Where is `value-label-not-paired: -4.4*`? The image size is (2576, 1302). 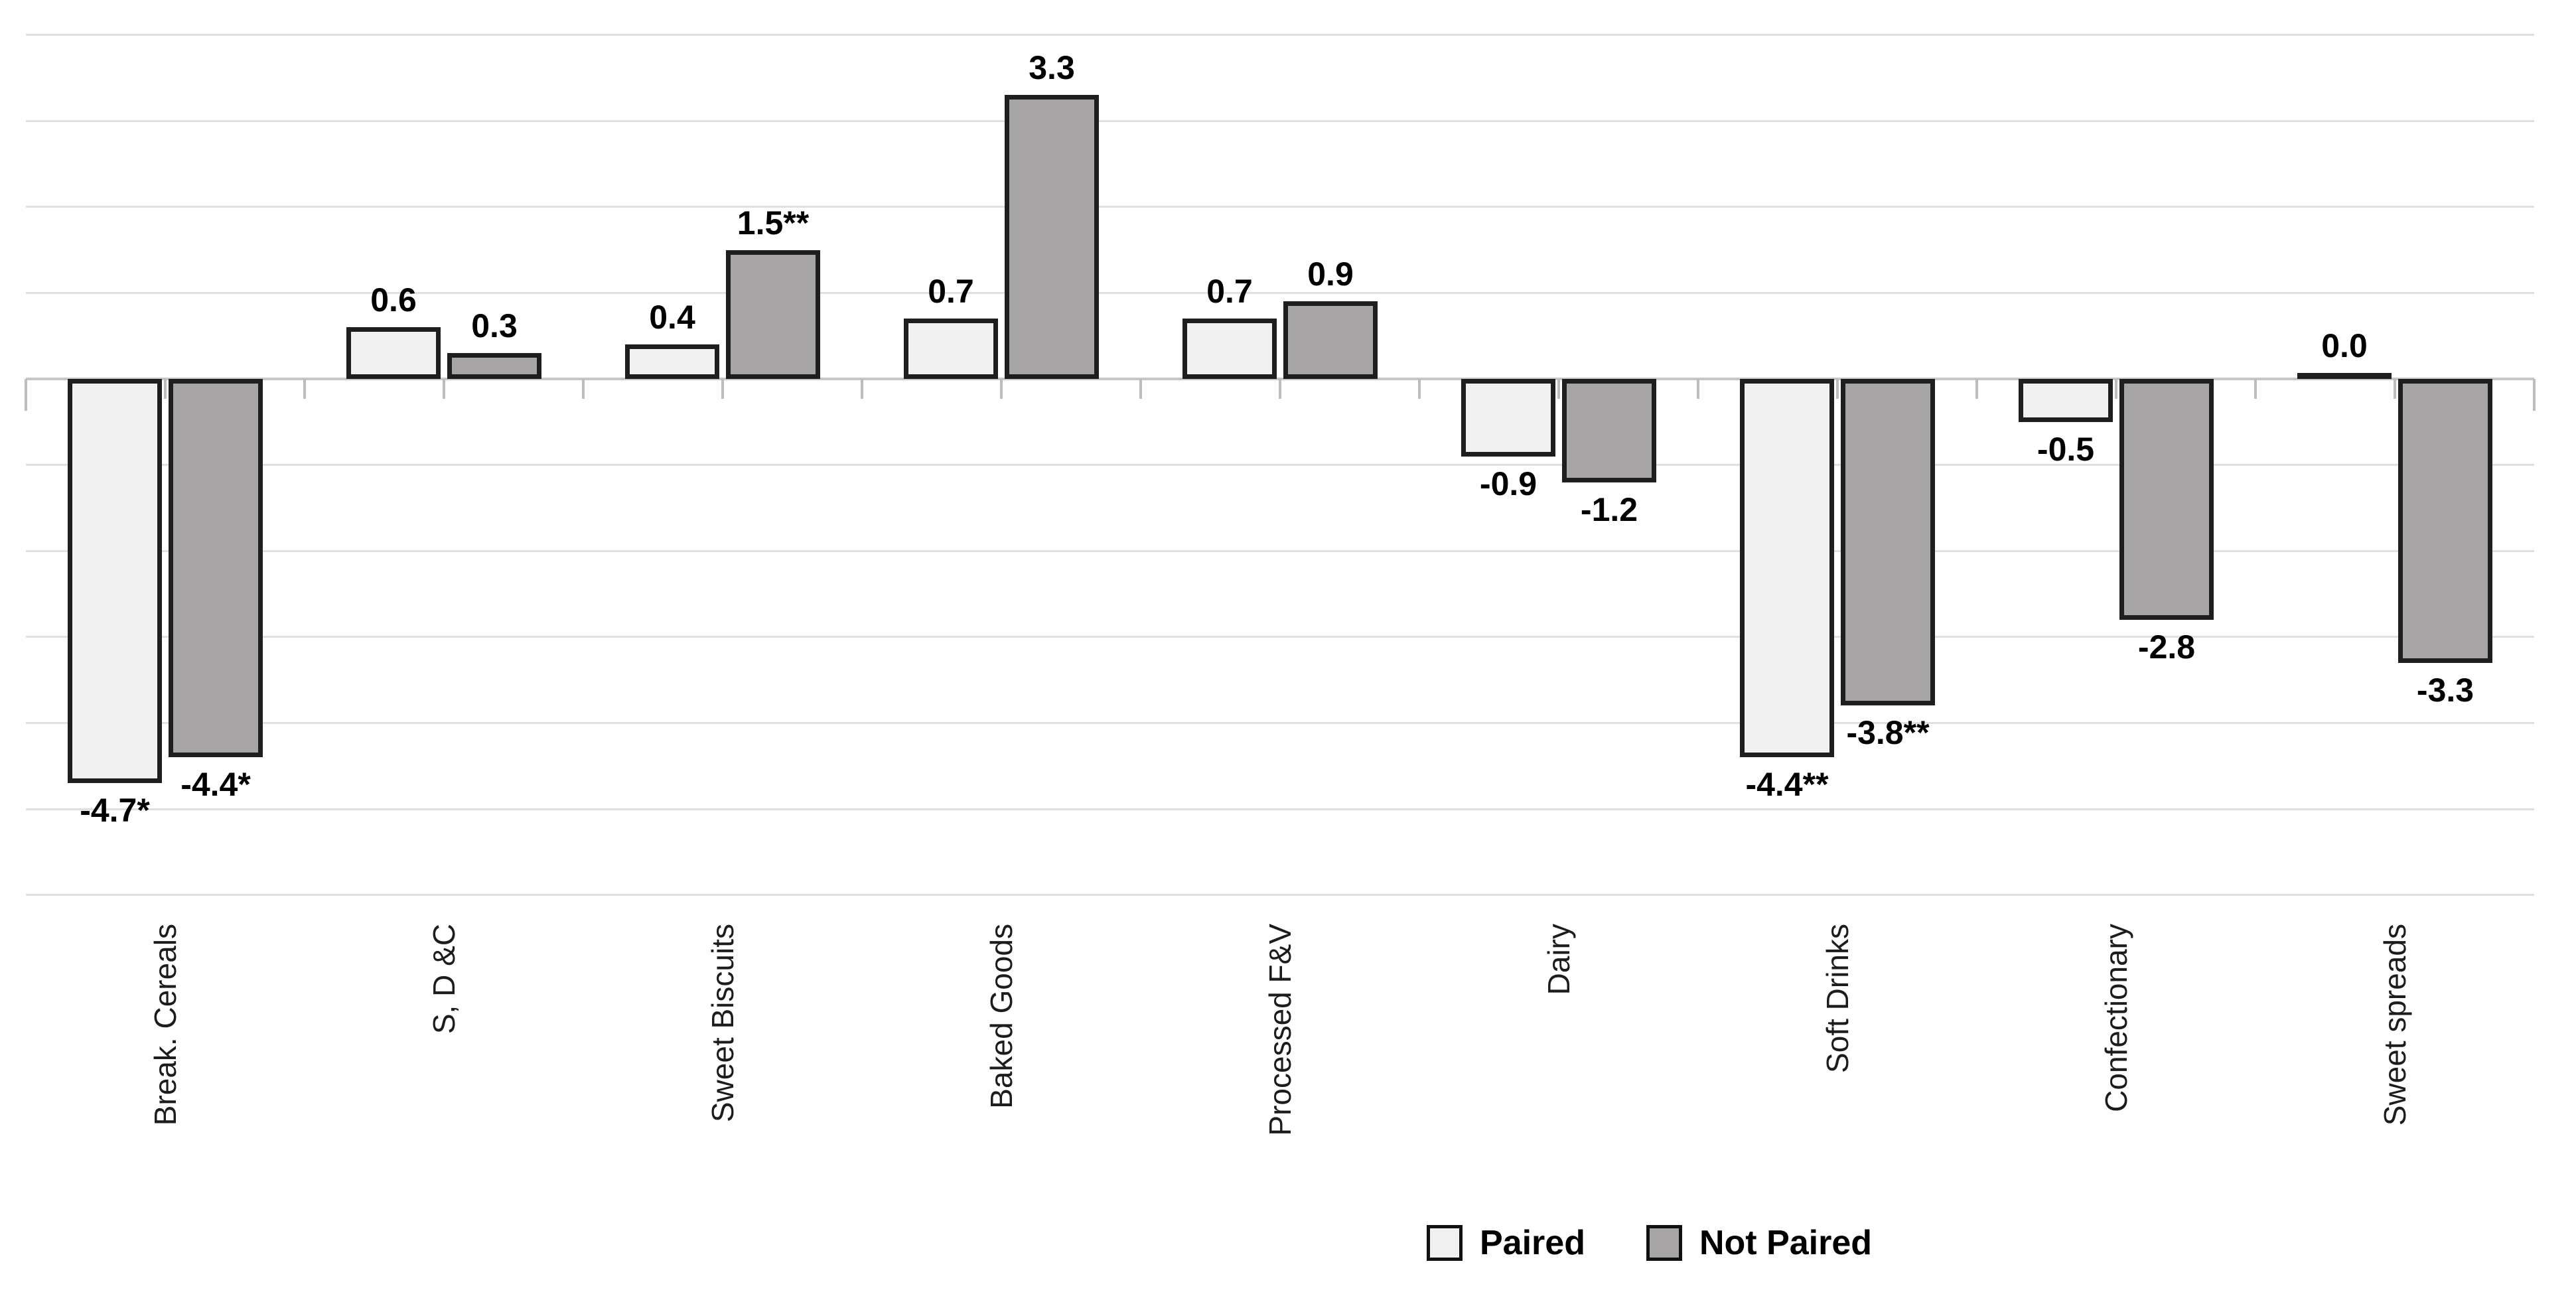 value-label-not-paired: -4.4* is located at coordinates (215, 785).